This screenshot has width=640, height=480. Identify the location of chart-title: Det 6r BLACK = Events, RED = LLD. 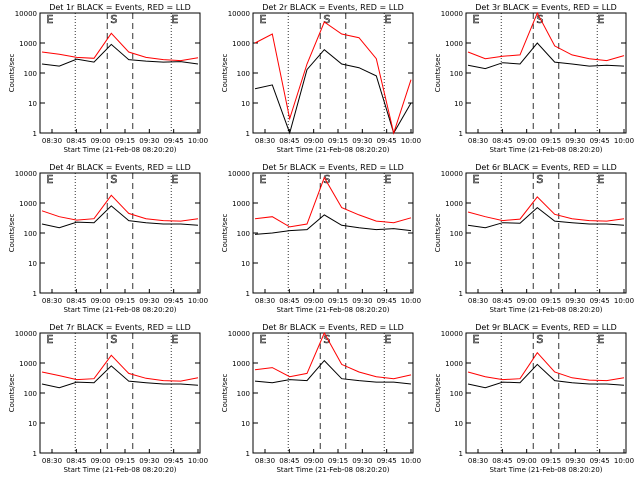
(546, 167).